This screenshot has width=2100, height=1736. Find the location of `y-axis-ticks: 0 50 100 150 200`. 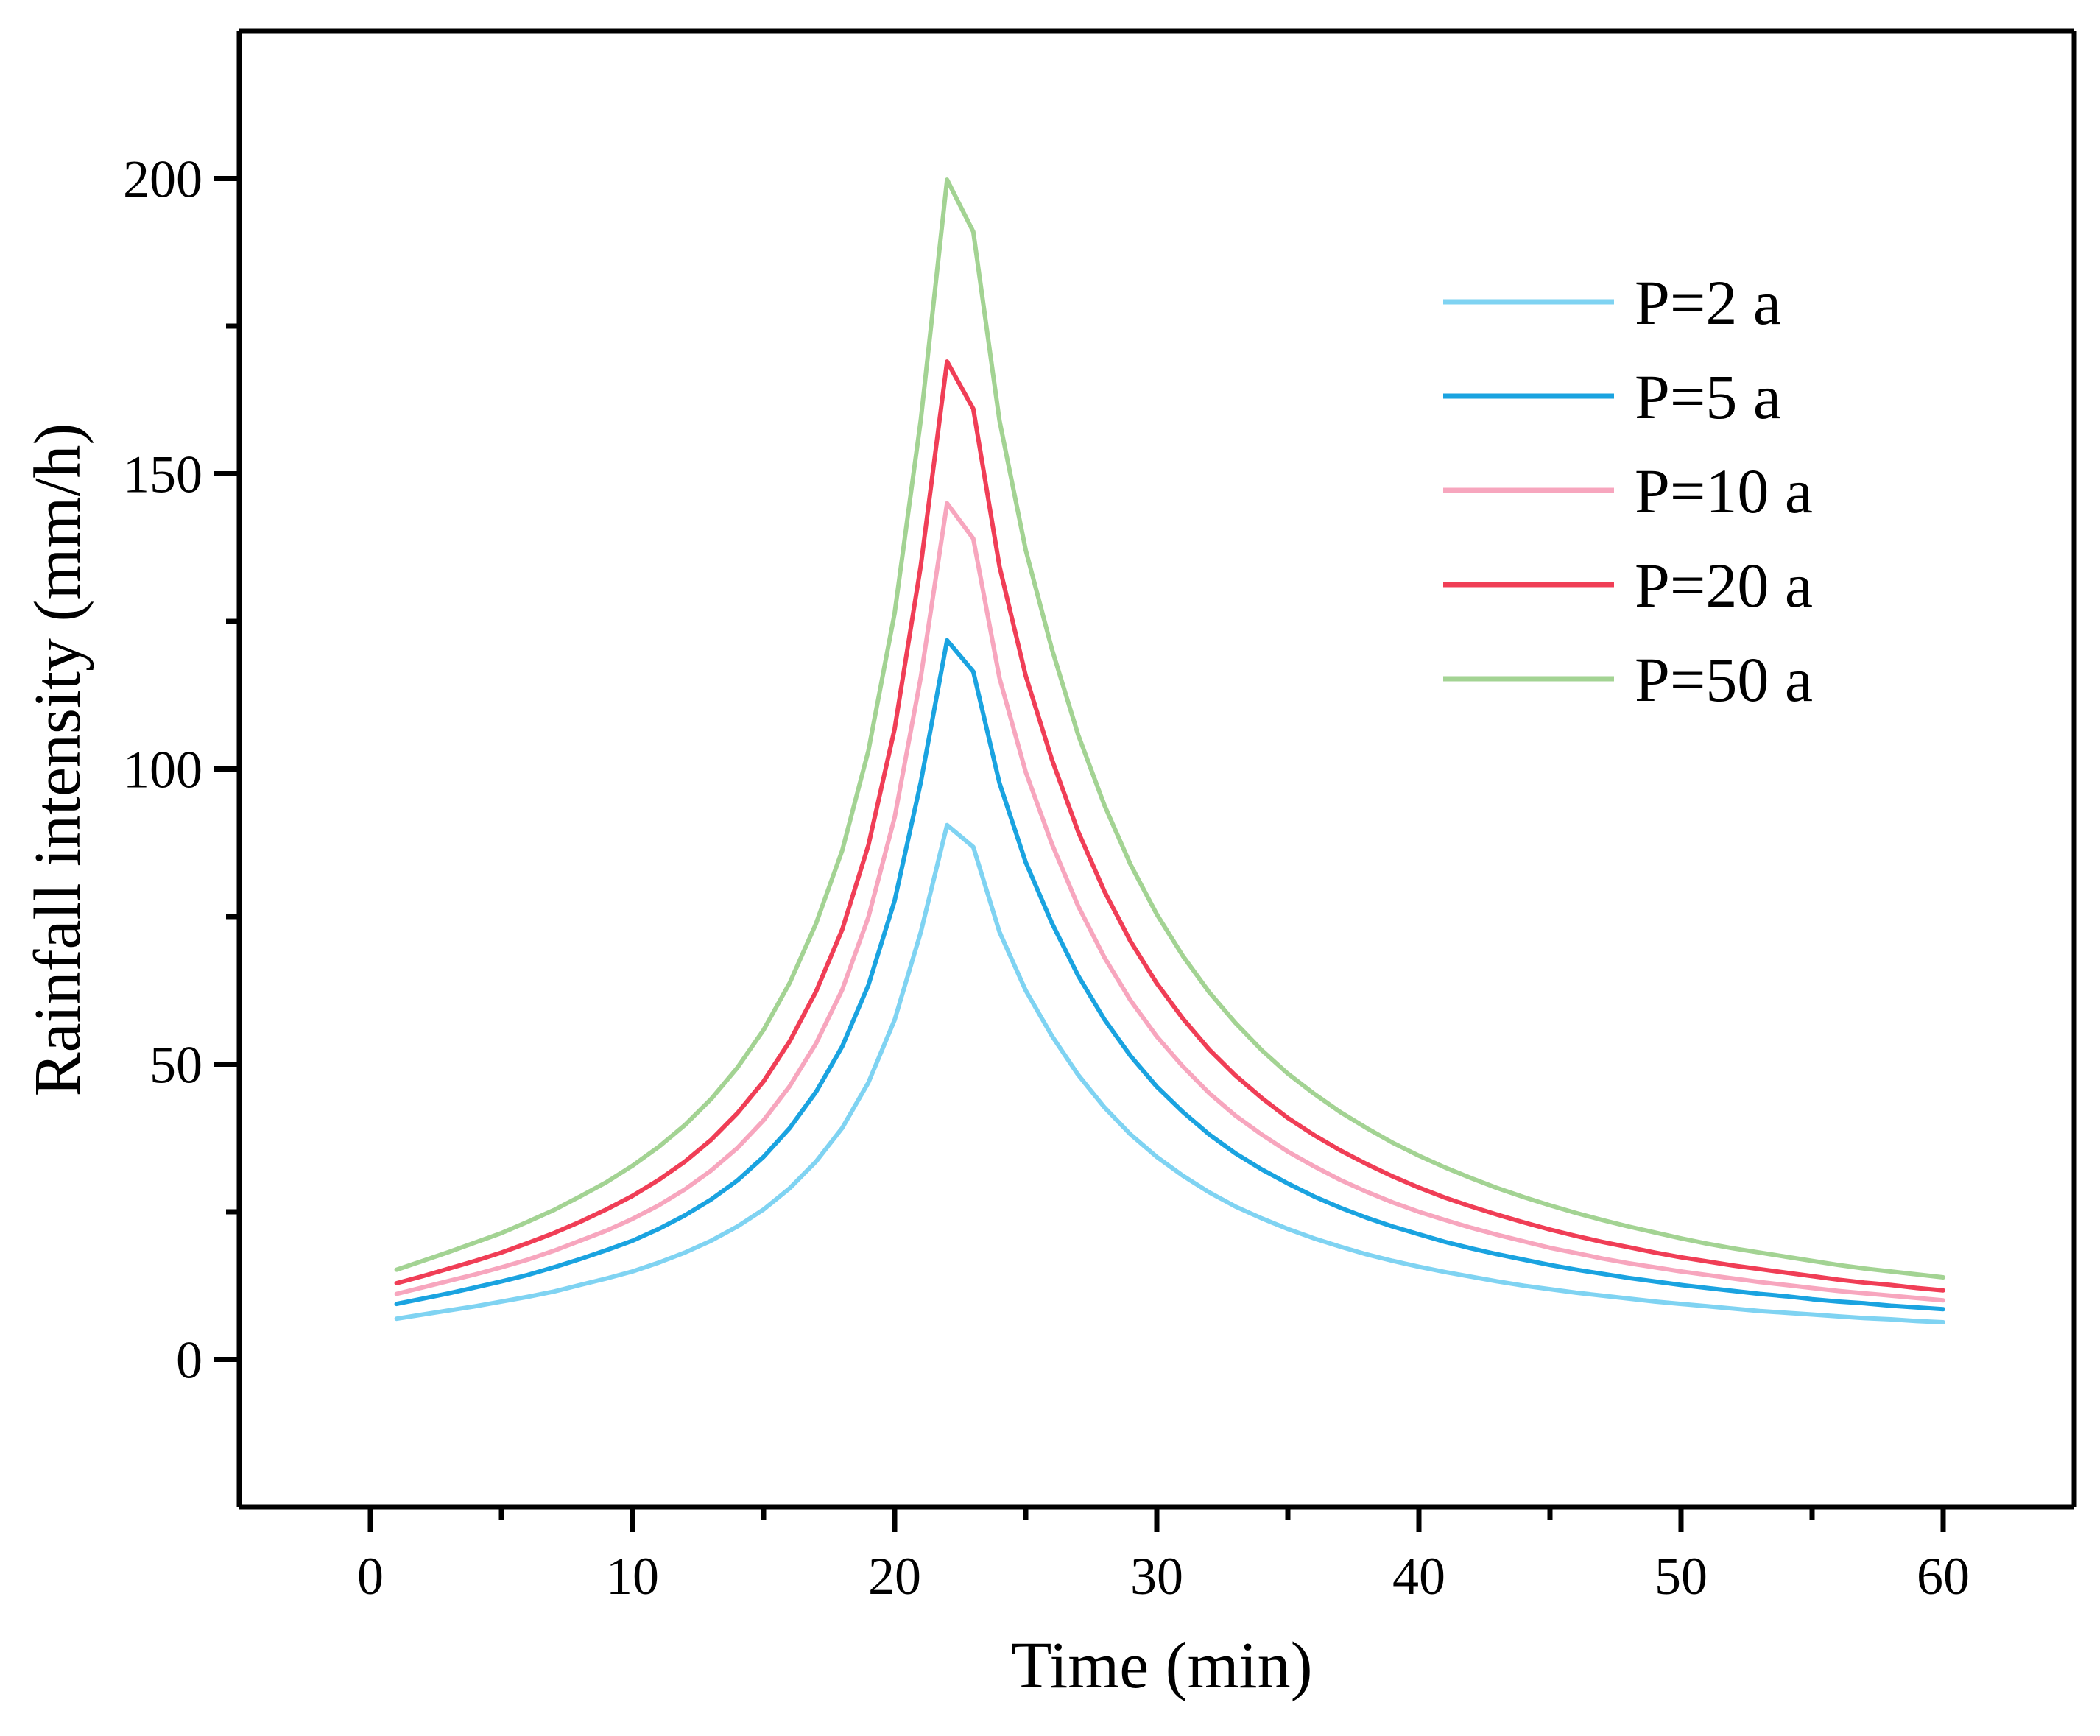

y-axis-ticks: 0 50 100 150 200 is located at coordinates (181, 770).